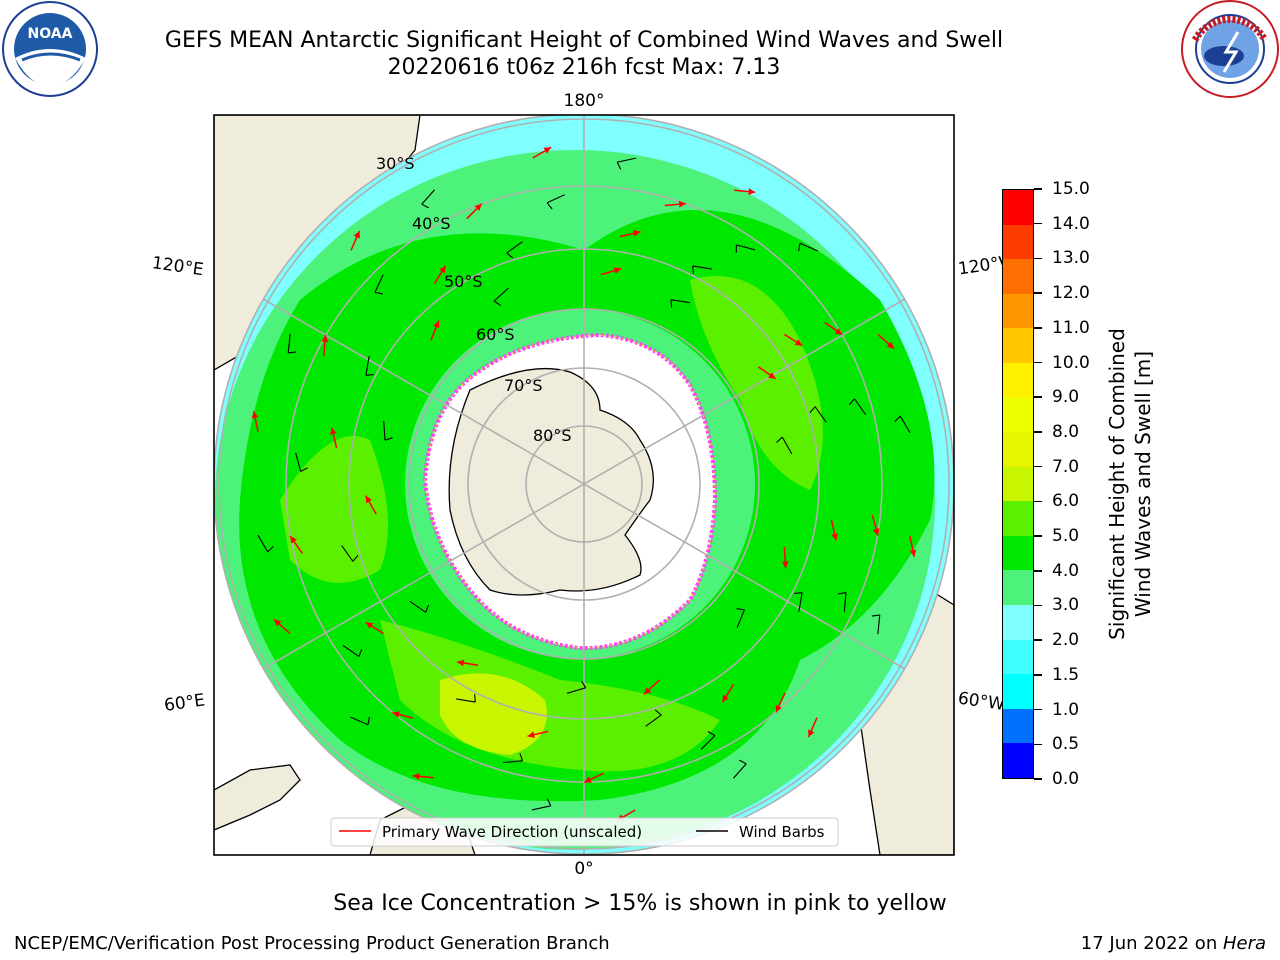 Image resolution: width=1280 pixels, height=960 pixels. I want to click on lat-label-30s: 30°S, so click(395, 163).